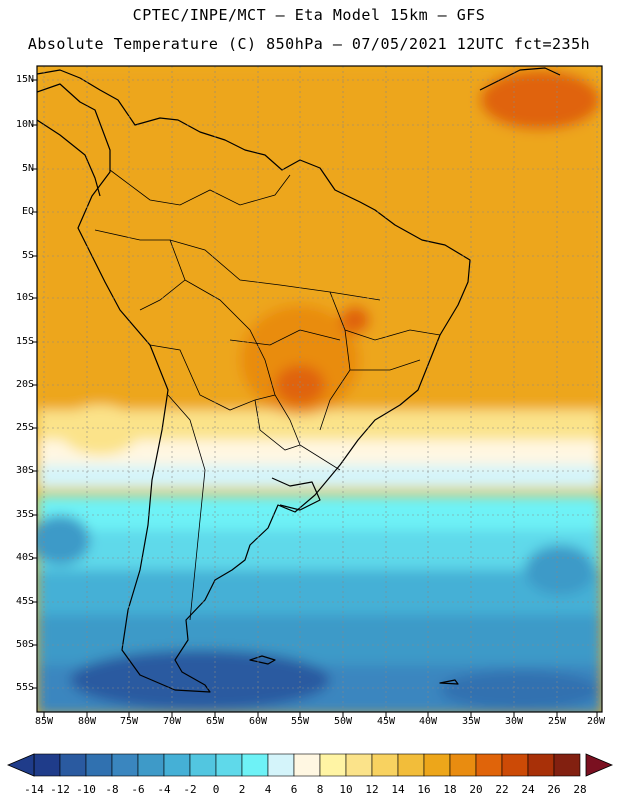  I want to click on chart-title: CPTEC/INPE/MCT — Eta Model 15km — GFS, so click(309, 15).